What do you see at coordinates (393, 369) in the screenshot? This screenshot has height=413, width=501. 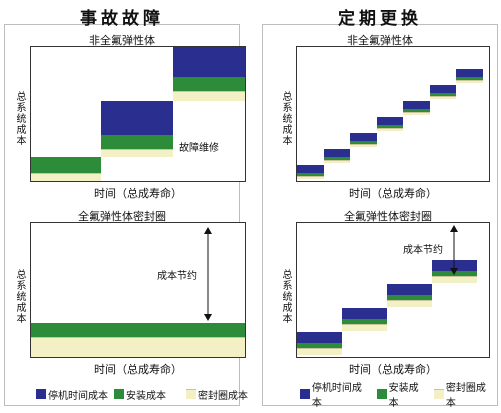 I see `right-bottom-x-label: 时间（总成寿命）` at bounding box center [393, 369].